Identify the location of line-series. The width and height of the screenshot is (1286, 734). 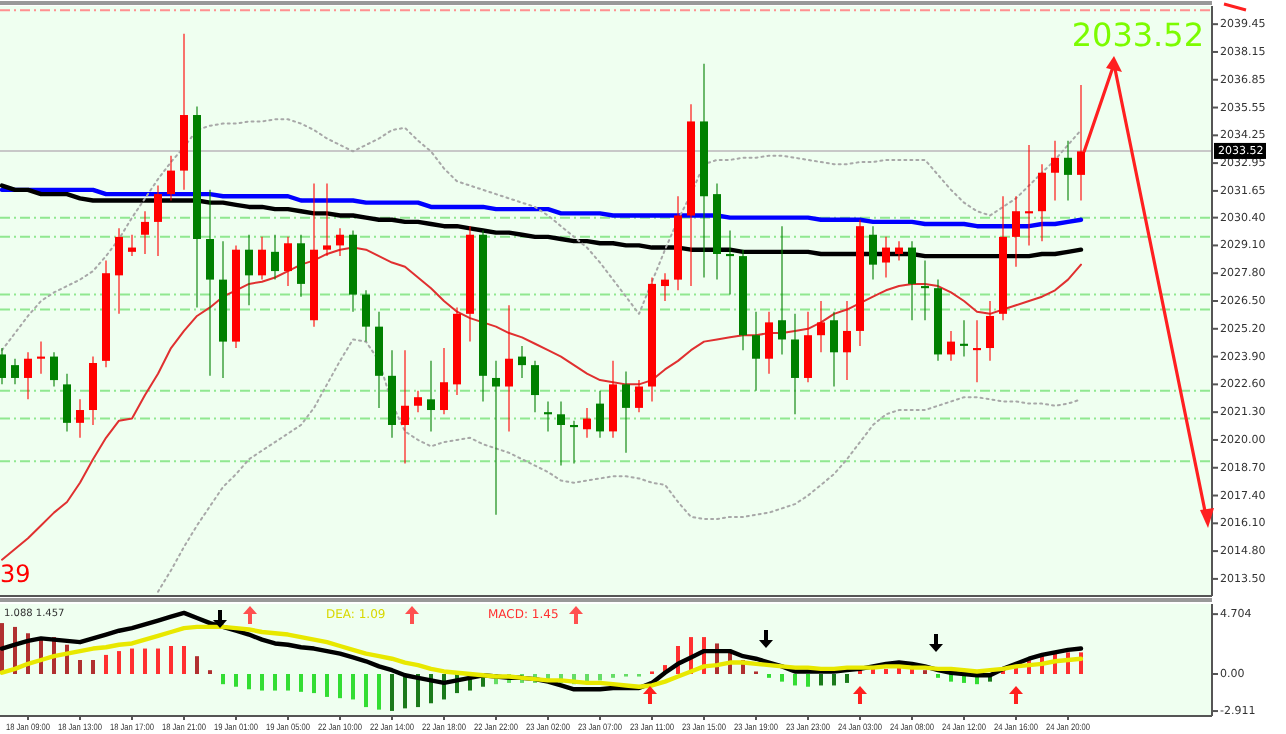
(542, 651).